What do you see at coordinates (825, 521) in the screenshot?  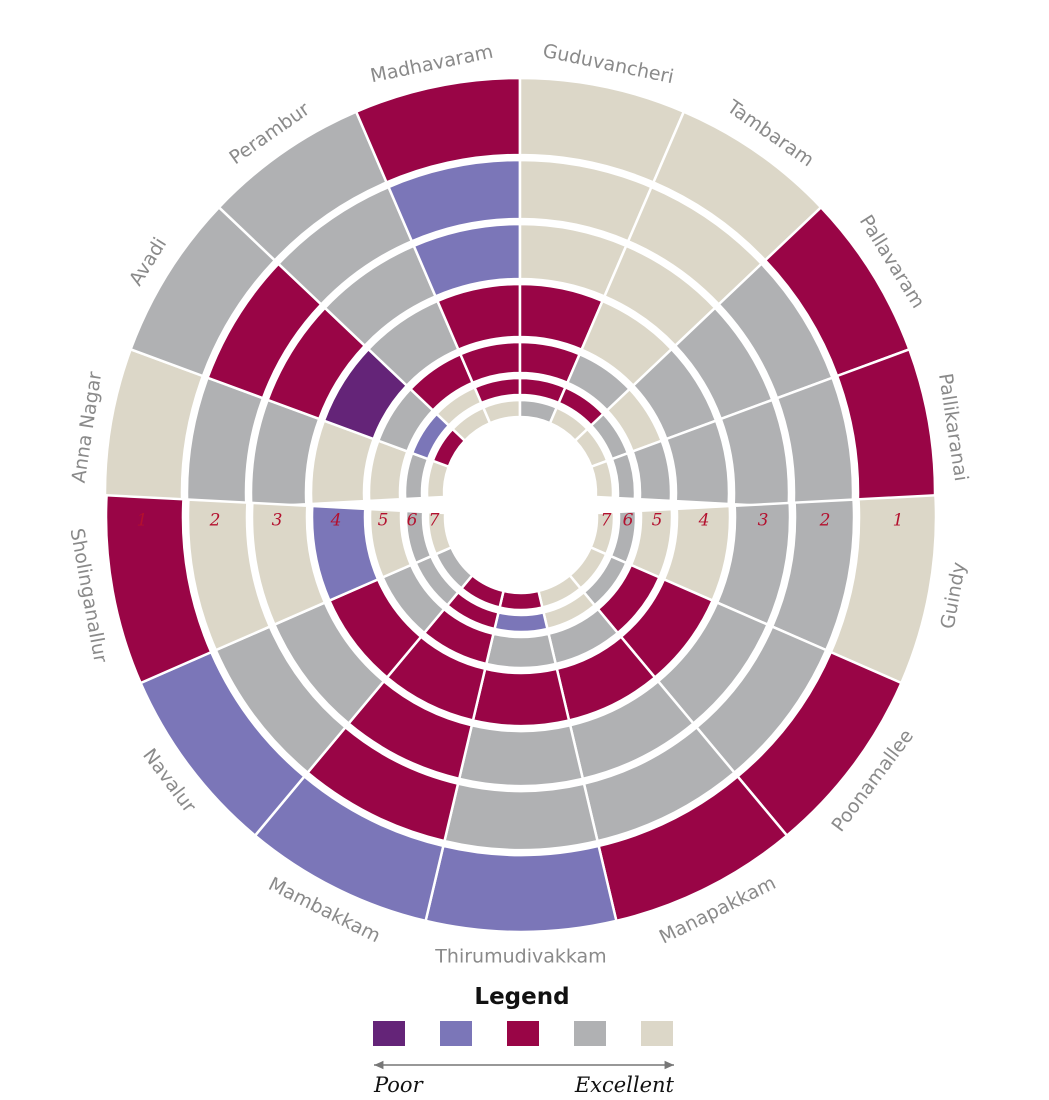 I see `ring-number-right-2: 2` at bounding box center [825, 521].